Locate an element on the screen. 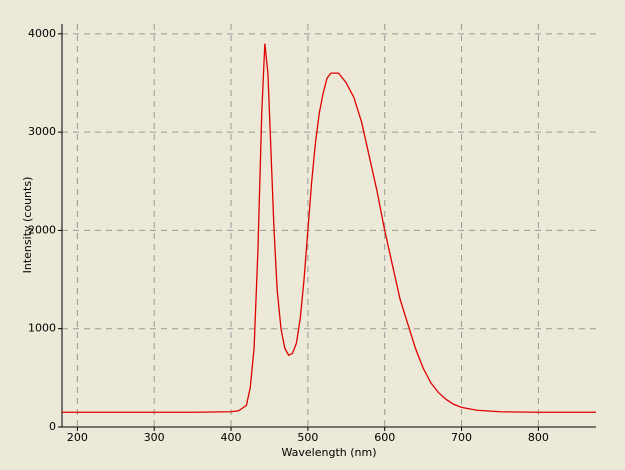  y-tick-label: 0 is located at coordinates (52, 426).